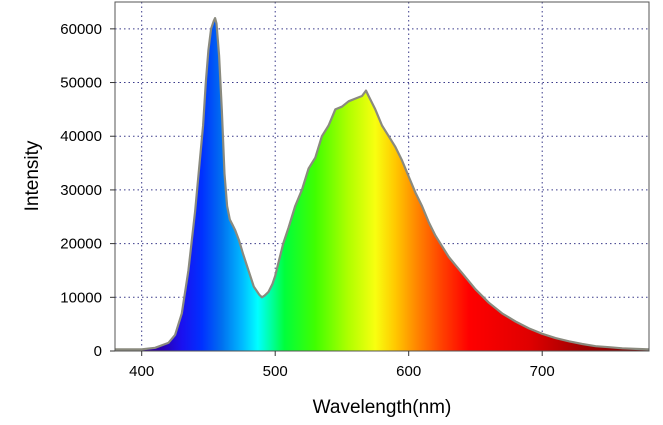  I want to click on y-tick-label: 50000, so click(81, 83).